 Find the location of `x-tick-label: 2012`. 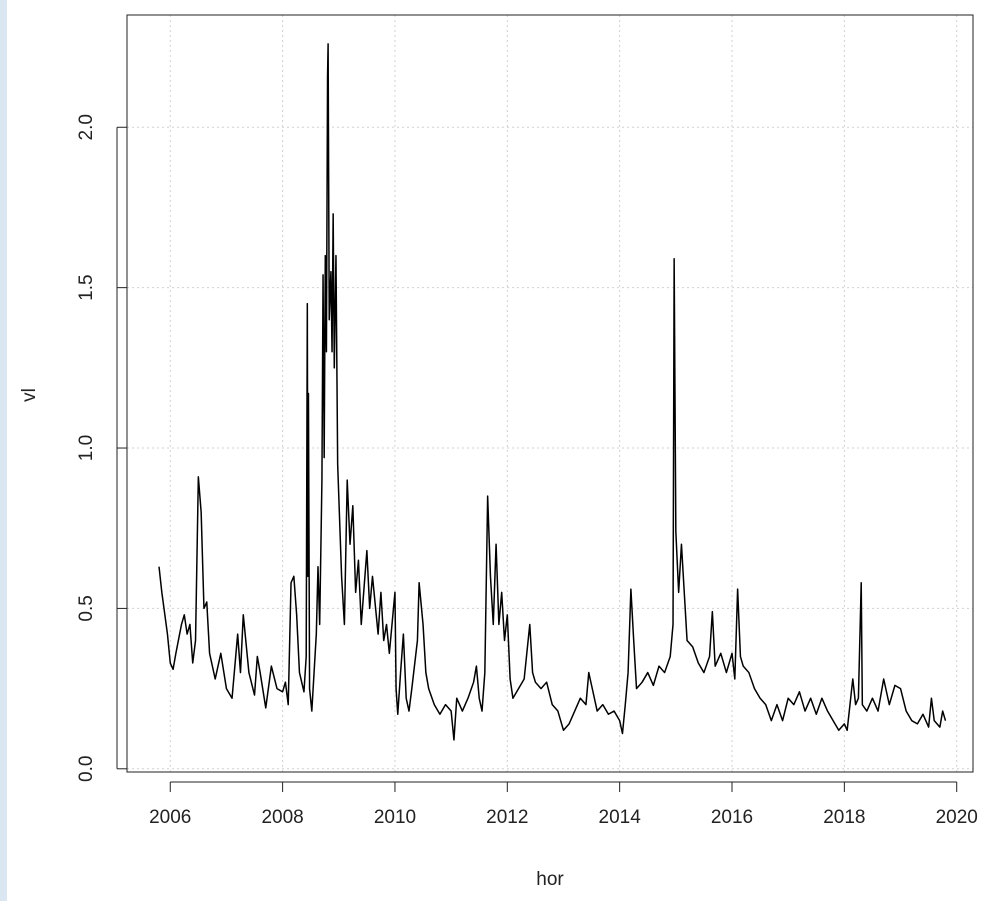

x-tick-label: 2012 is located at coordinates (507, 817).